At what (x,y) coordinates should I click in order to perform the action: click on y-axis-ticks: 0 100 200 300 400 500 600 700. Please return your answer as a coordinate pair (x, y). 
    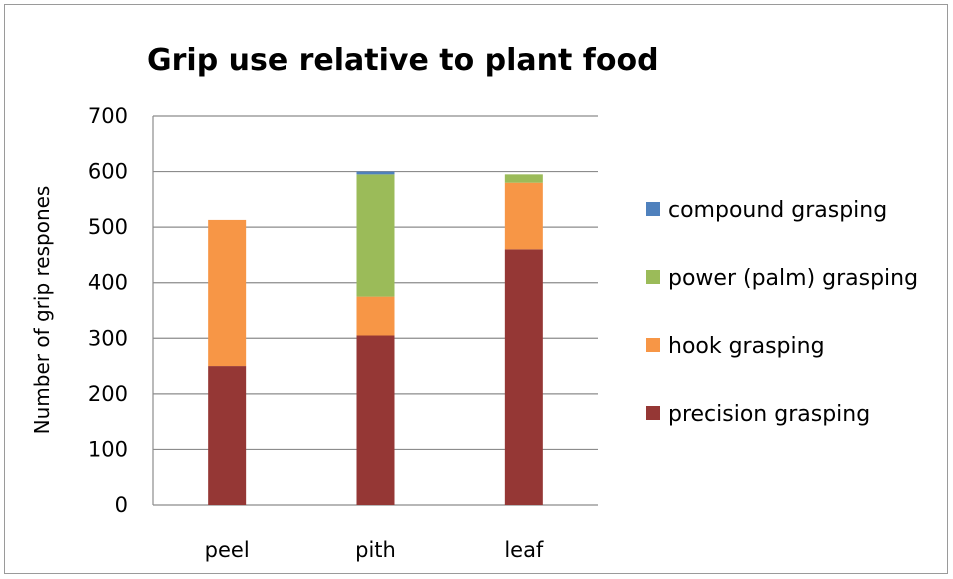
    Looking at the image, I should click on (108, 310).